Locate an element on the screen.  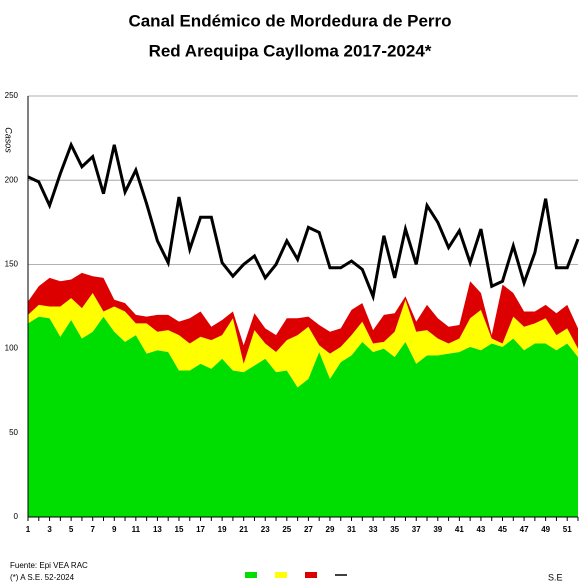
source: Fuente: Epi VEA RAC is located at coordinates (49, 565).